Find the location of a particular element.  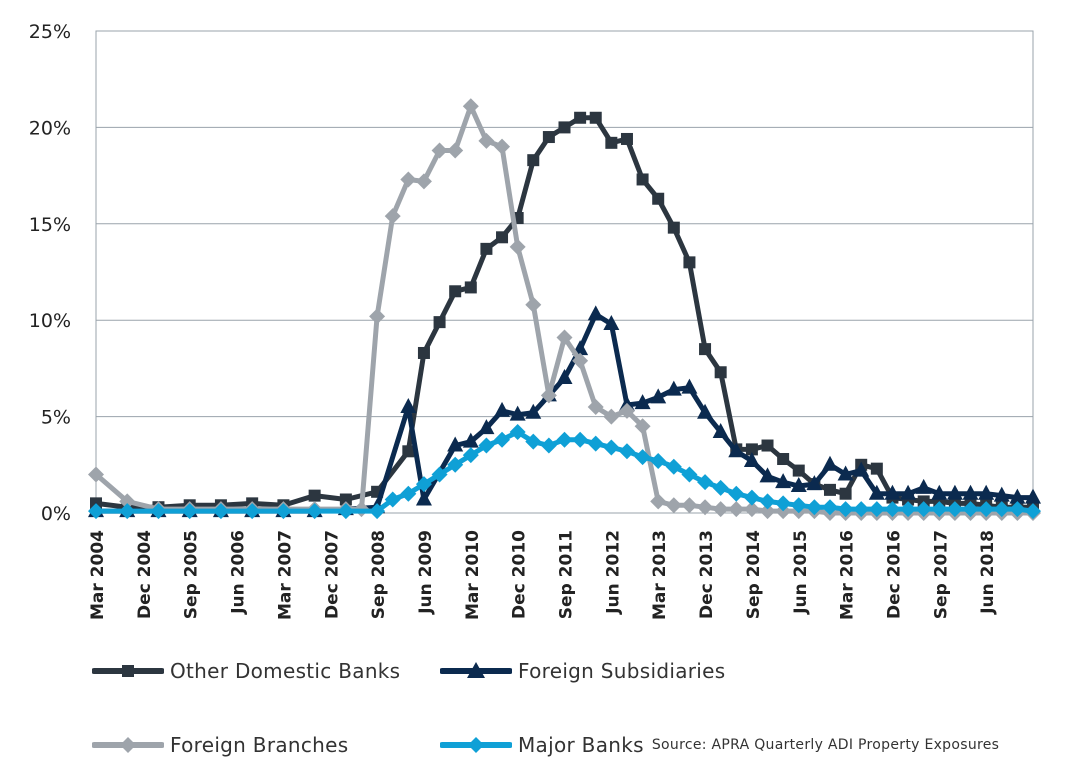

legend-item-foreign-subsidiaries: Foreign Subsidiaries is located at coordinates (582, 671).